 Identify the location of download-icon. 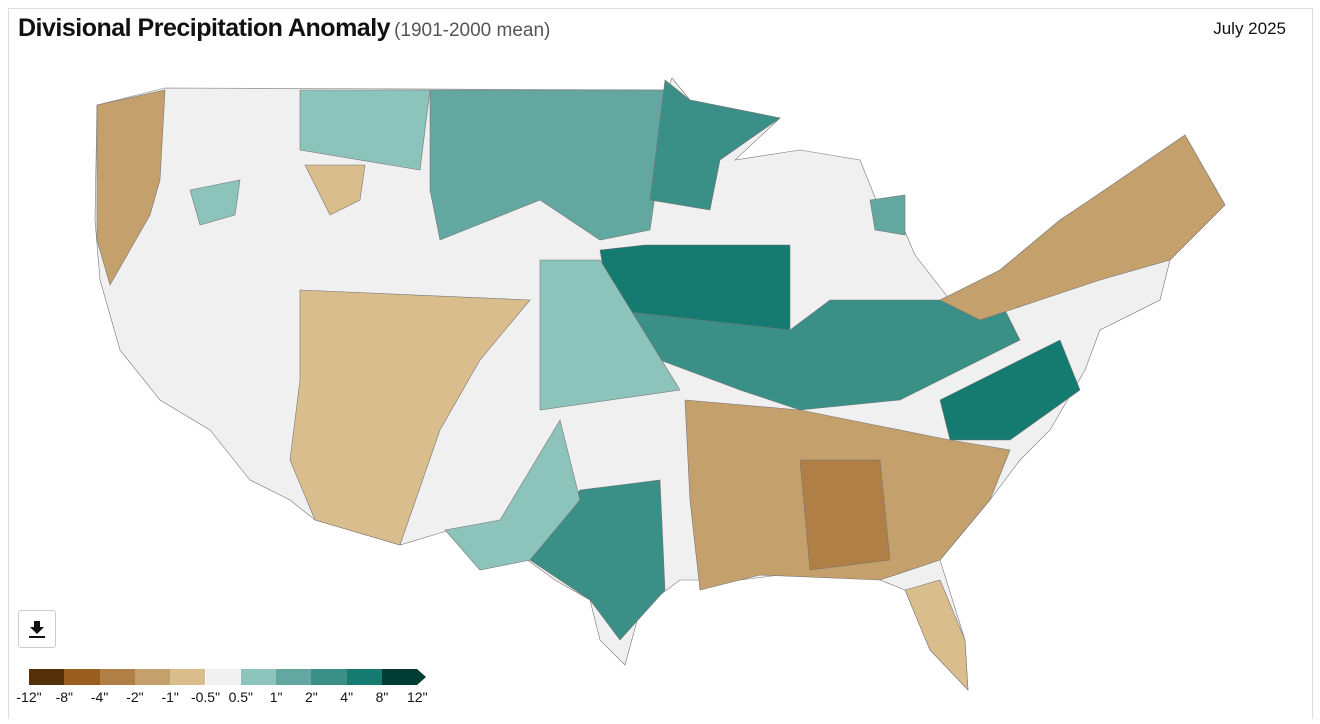
(37, 629).